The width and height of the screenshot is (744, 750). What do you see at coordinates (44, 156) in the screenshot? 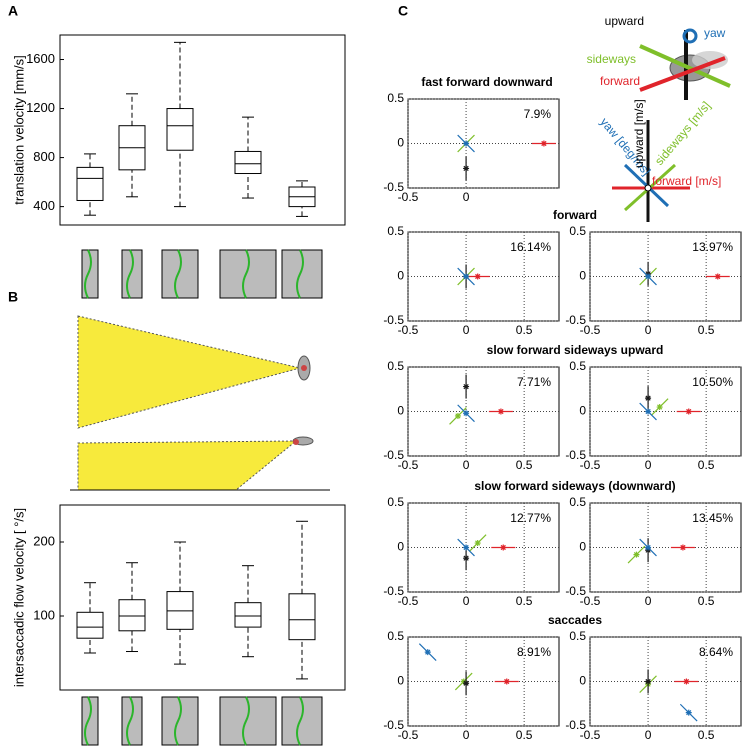
I see `y-tick-label: 800` at bounding box center [44, 156].